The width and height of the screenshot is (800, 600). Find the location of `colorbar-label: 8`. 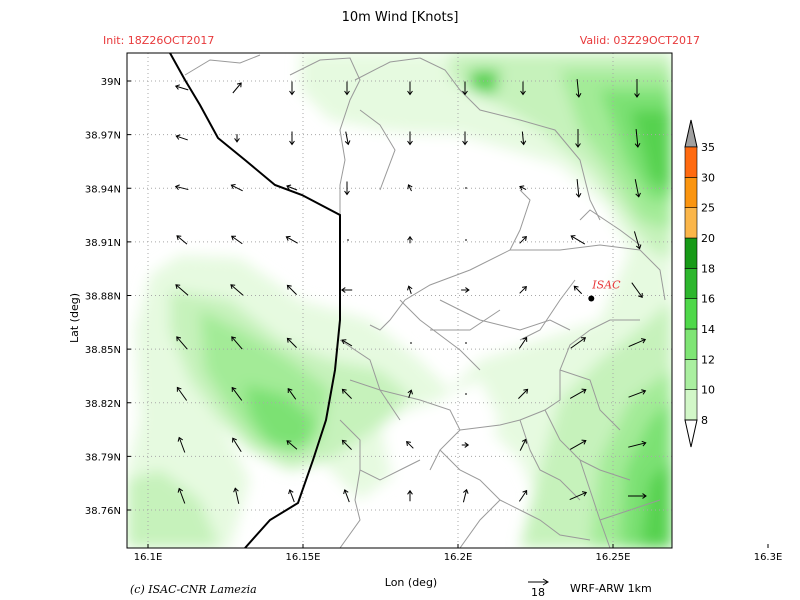

colorbar-label: 8 is located at coordinates (704, 420).